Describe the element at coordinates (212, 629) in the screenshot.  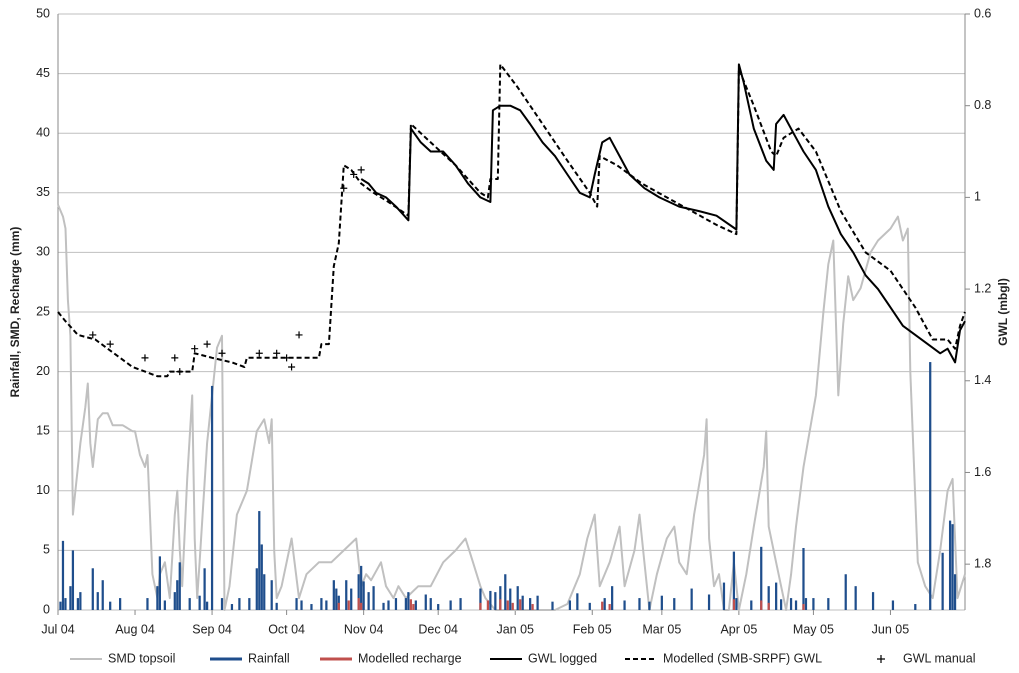
I see `x-tick-label: Sep 04` at that location.